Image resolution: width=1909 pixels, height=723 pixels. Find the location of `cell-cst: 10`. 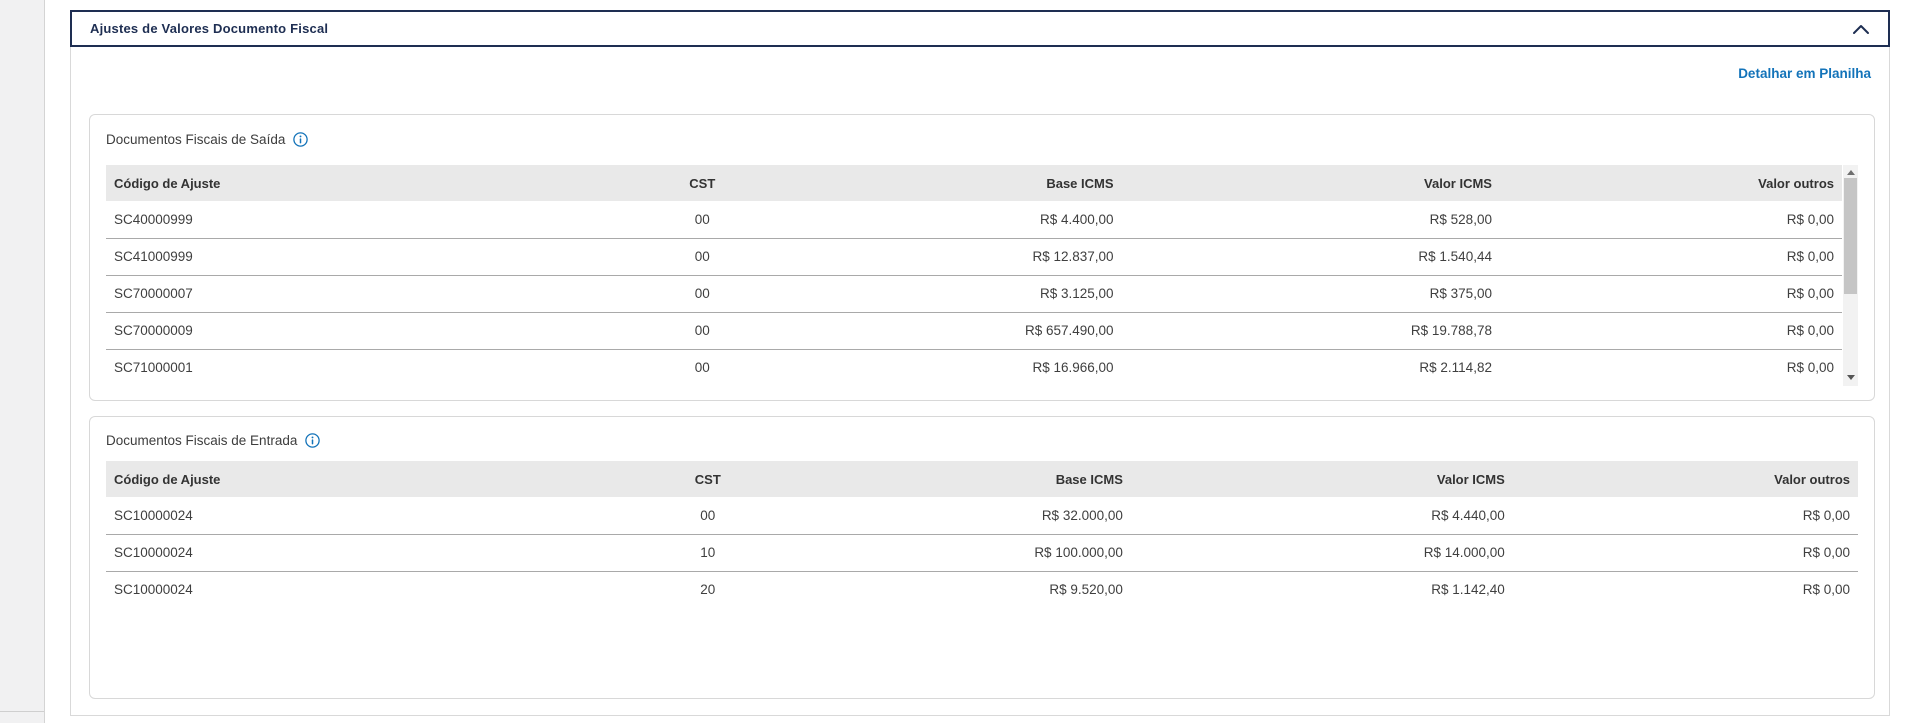

cell-cst: 10 is located at coordinates (708, 552).